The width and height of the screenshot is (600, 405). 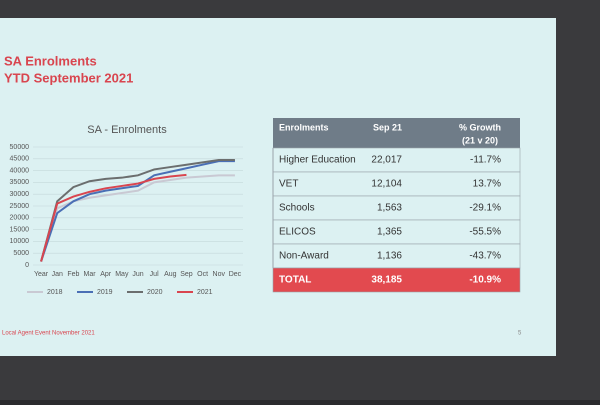 I want to click on x-tick-label: May, so click(x=122, y=274).